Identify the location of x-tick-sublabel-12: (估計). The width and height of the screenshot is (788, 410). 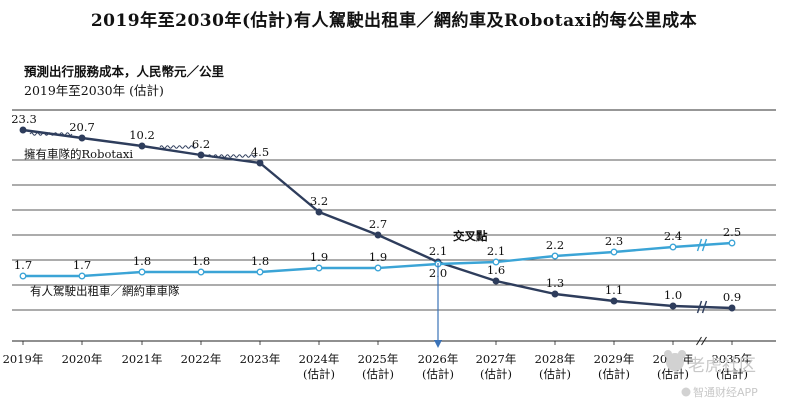
(673, 374).